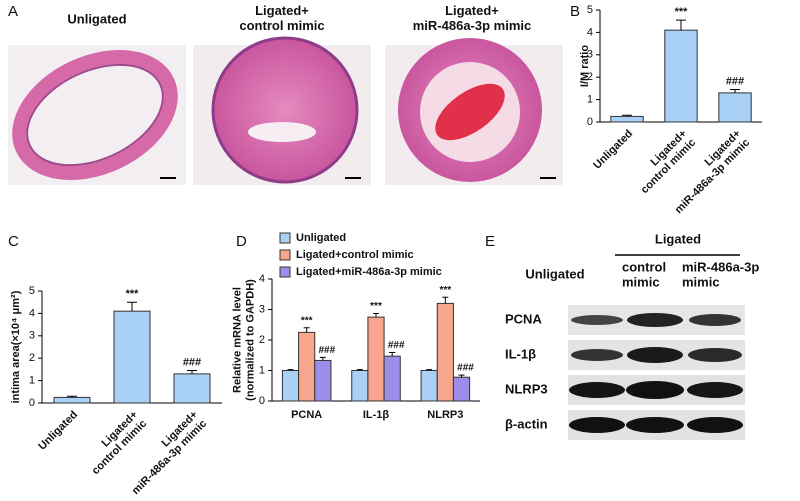 This screenshot has height=501, width=800. I want to click on x-tick-label: NLRP3, so click(445, 415).